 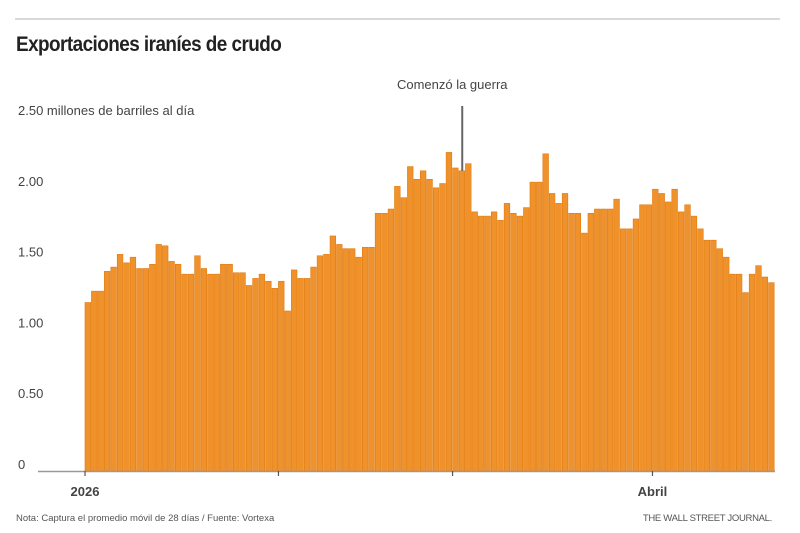 I want to click on y-tick-label: 1.00, so click(x=30, y=322).